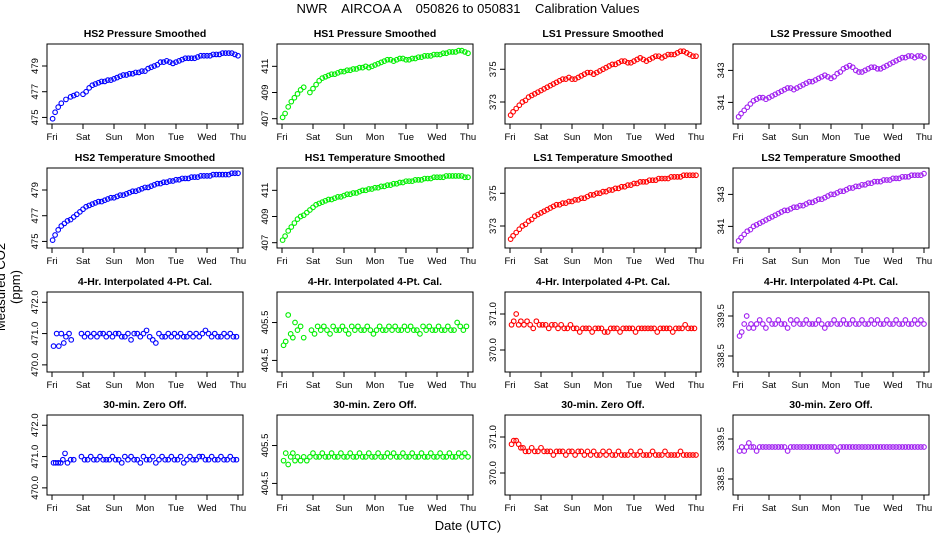 Image resolution: width=936 pixels, height=540 pixels. Describe the element at coordinates (35, 425) in the screenshot. I see `y-tick-label: 472.0` at that location.